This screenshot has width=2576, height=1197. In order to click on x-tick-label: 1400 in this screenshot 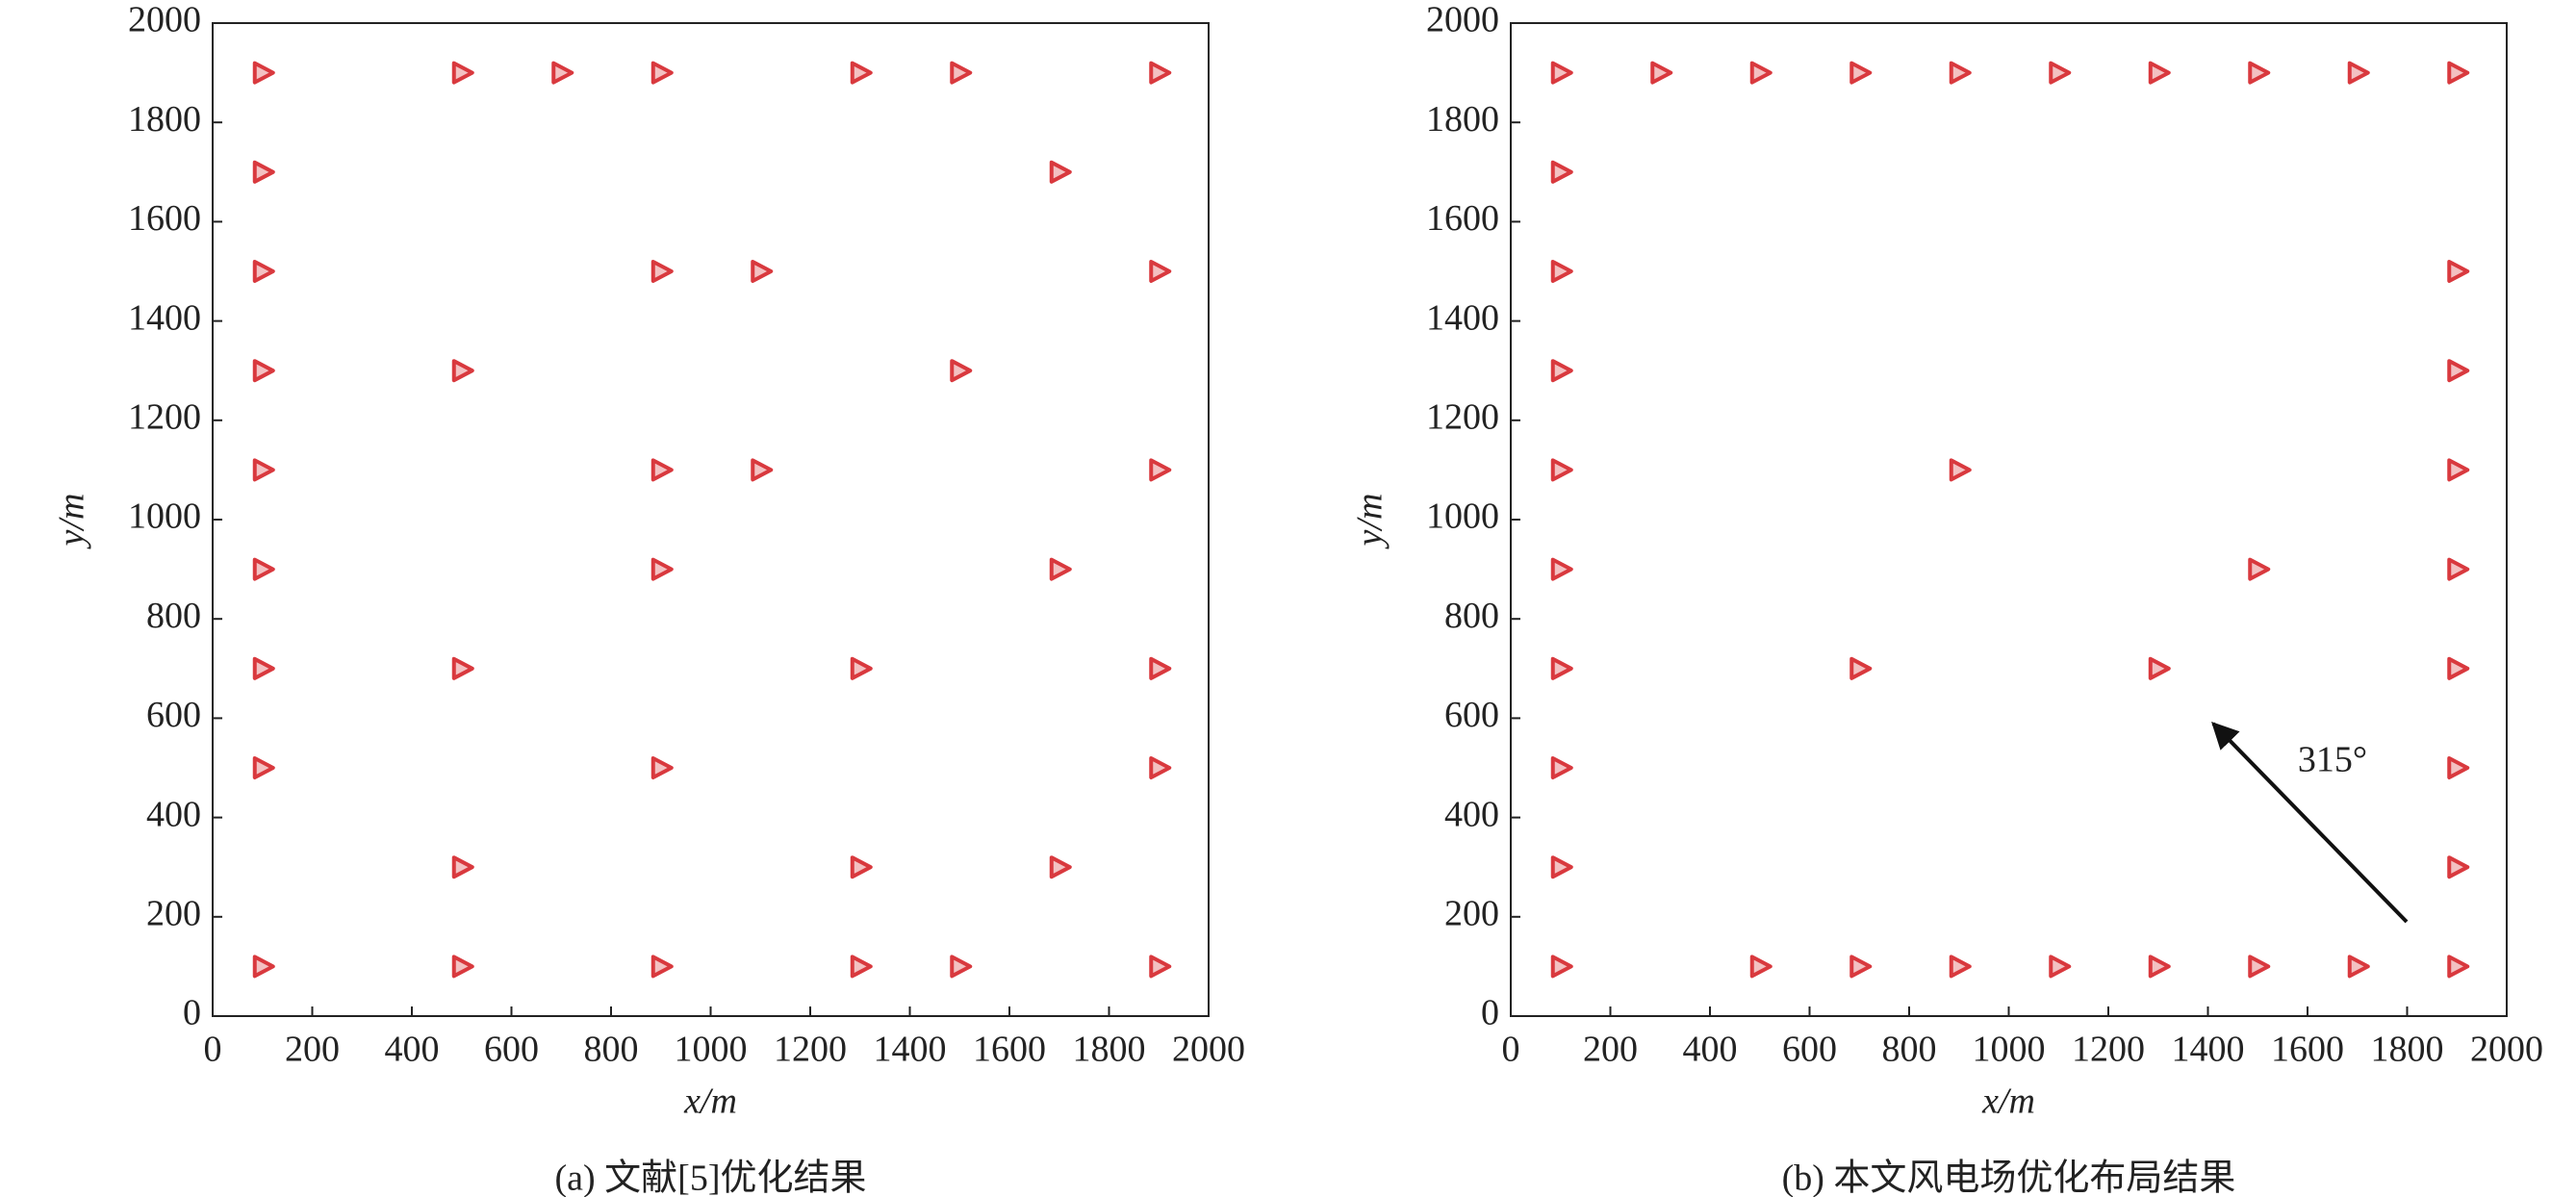, I will do `click(2208, 1050)`.